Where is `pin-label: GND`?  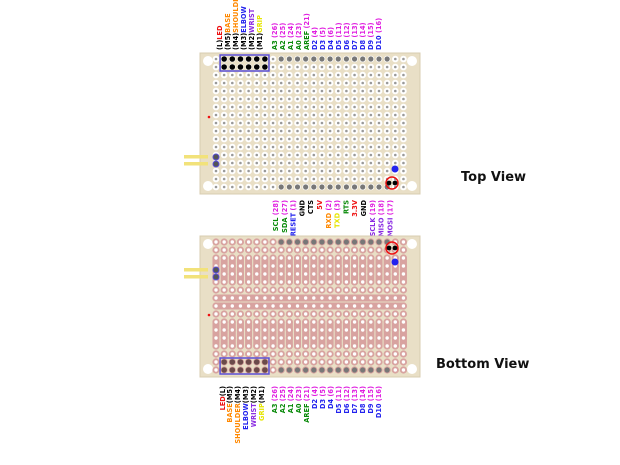 pin-label: GND is located at coordinates (302, 207).